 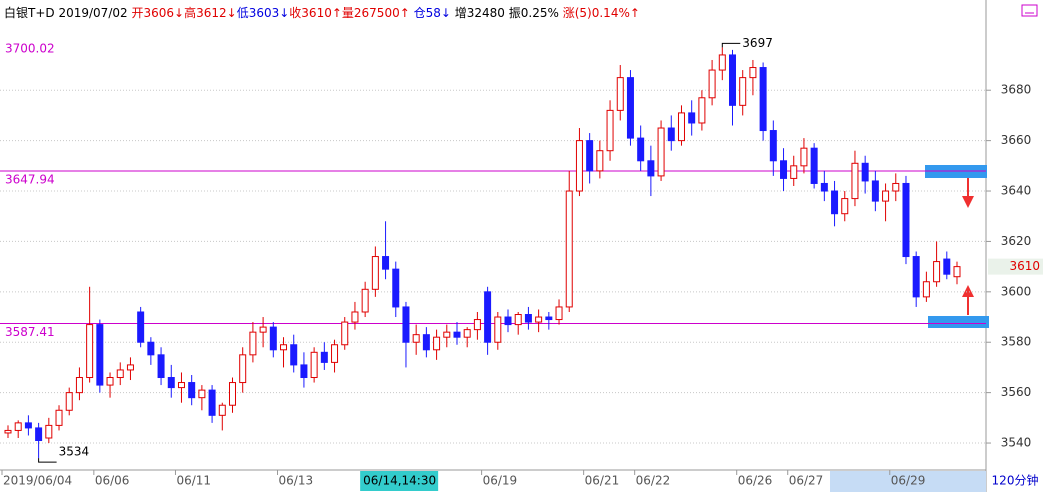 I want to click on x-tick-label: 06/29, so click(x=908, y=481).